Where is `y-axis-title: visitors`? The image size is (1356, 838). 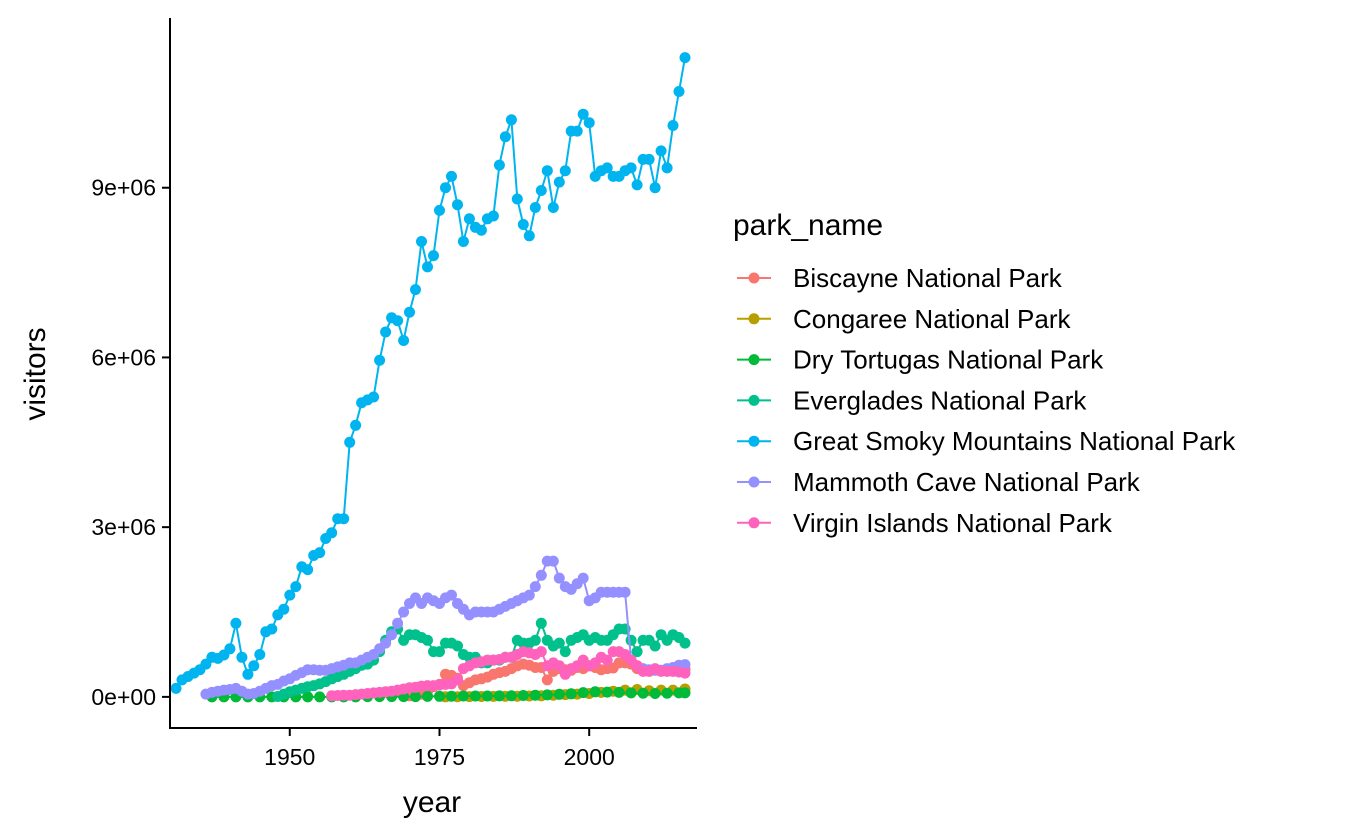 y-axis-title: visitors is located at coordinates (35, 373).